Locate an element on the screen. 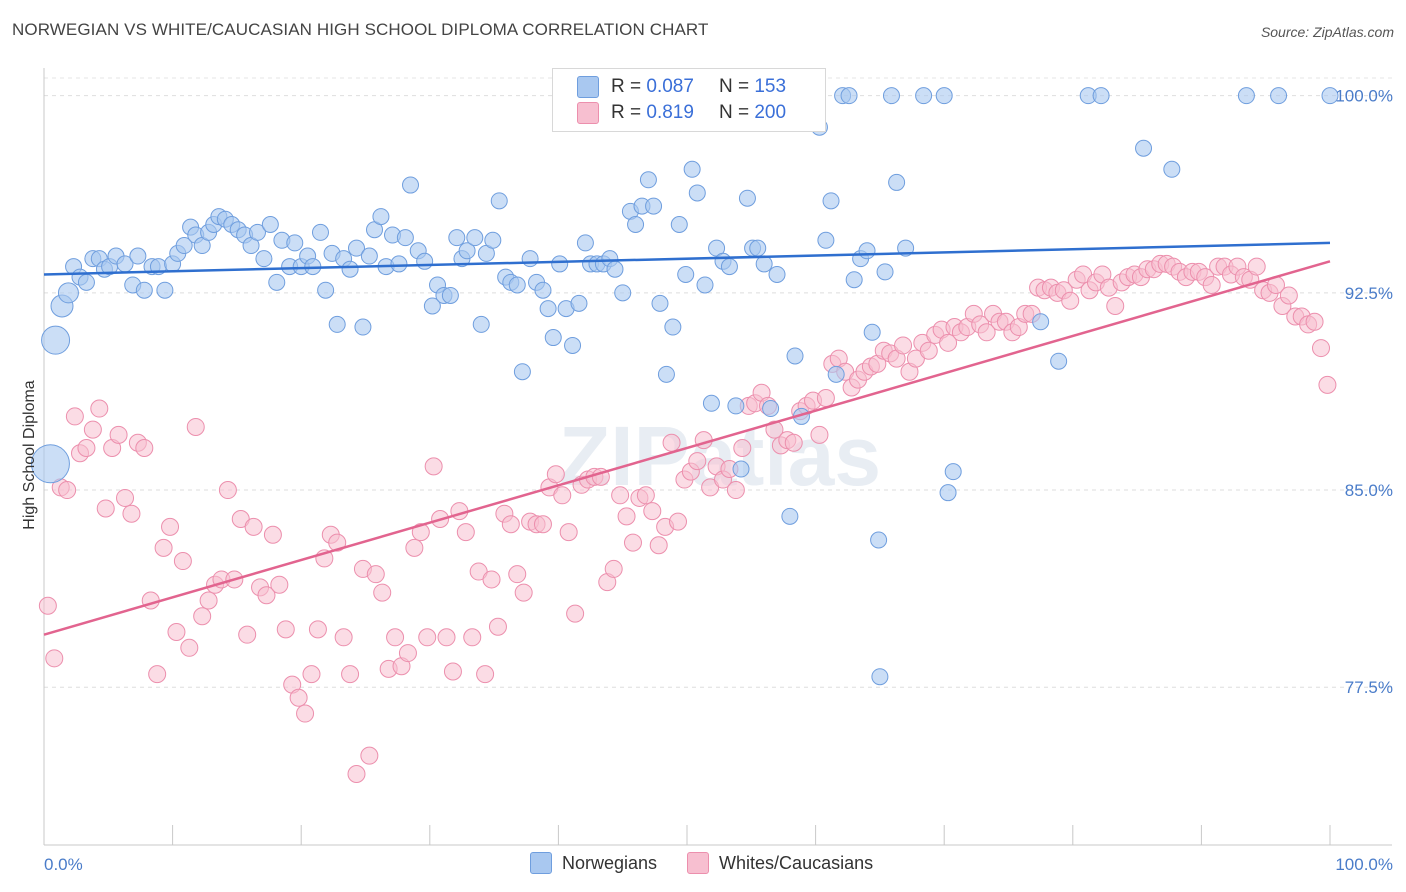 Image resolution: width=1406 pixels, height=892 pixels. legend-swatch-pink is located at coordinates (588, 113).